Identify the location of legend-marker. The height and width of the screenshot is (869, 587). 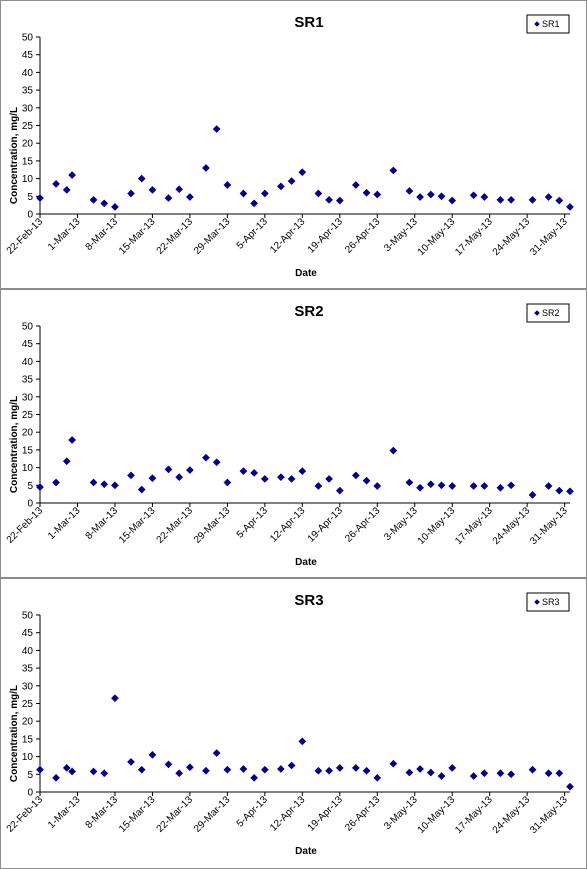
(537, 24).